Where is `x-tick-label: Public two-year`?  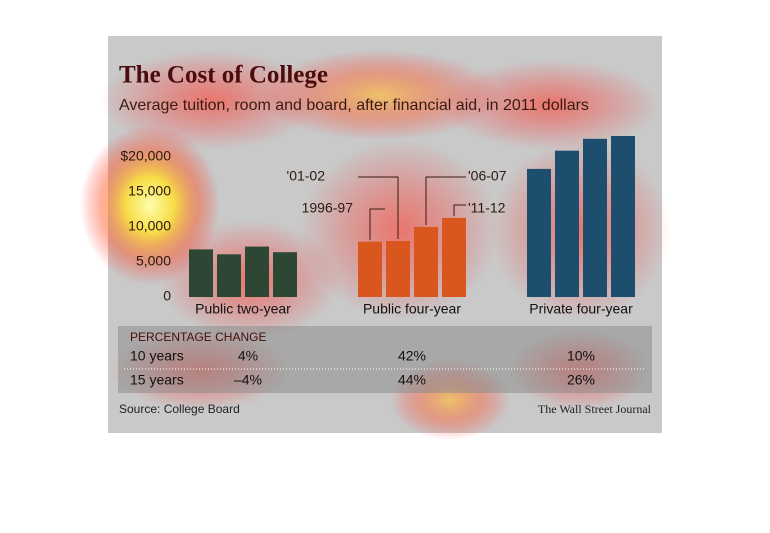 x-tick-label: Public two-year is located at coordinates (243, 309).